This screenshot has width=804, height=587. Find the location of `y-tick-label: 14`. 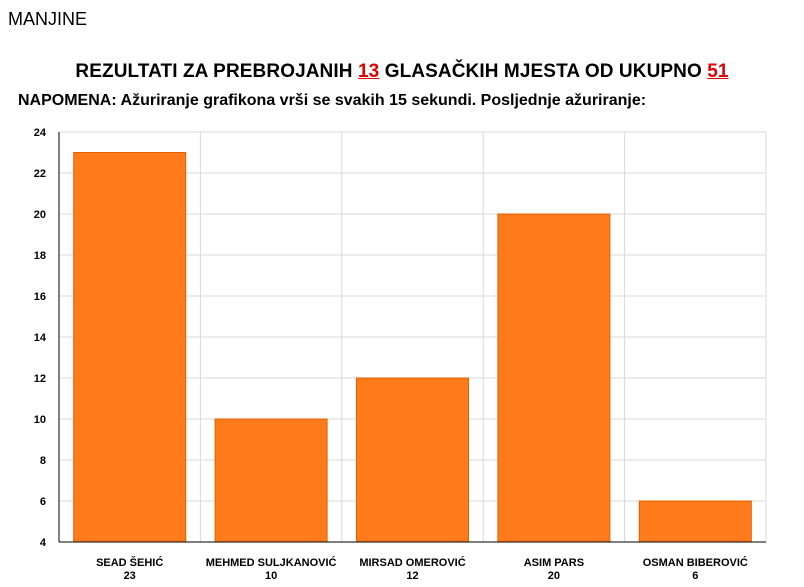

y-tick-label: 14 is located at coordinates (40, 338).